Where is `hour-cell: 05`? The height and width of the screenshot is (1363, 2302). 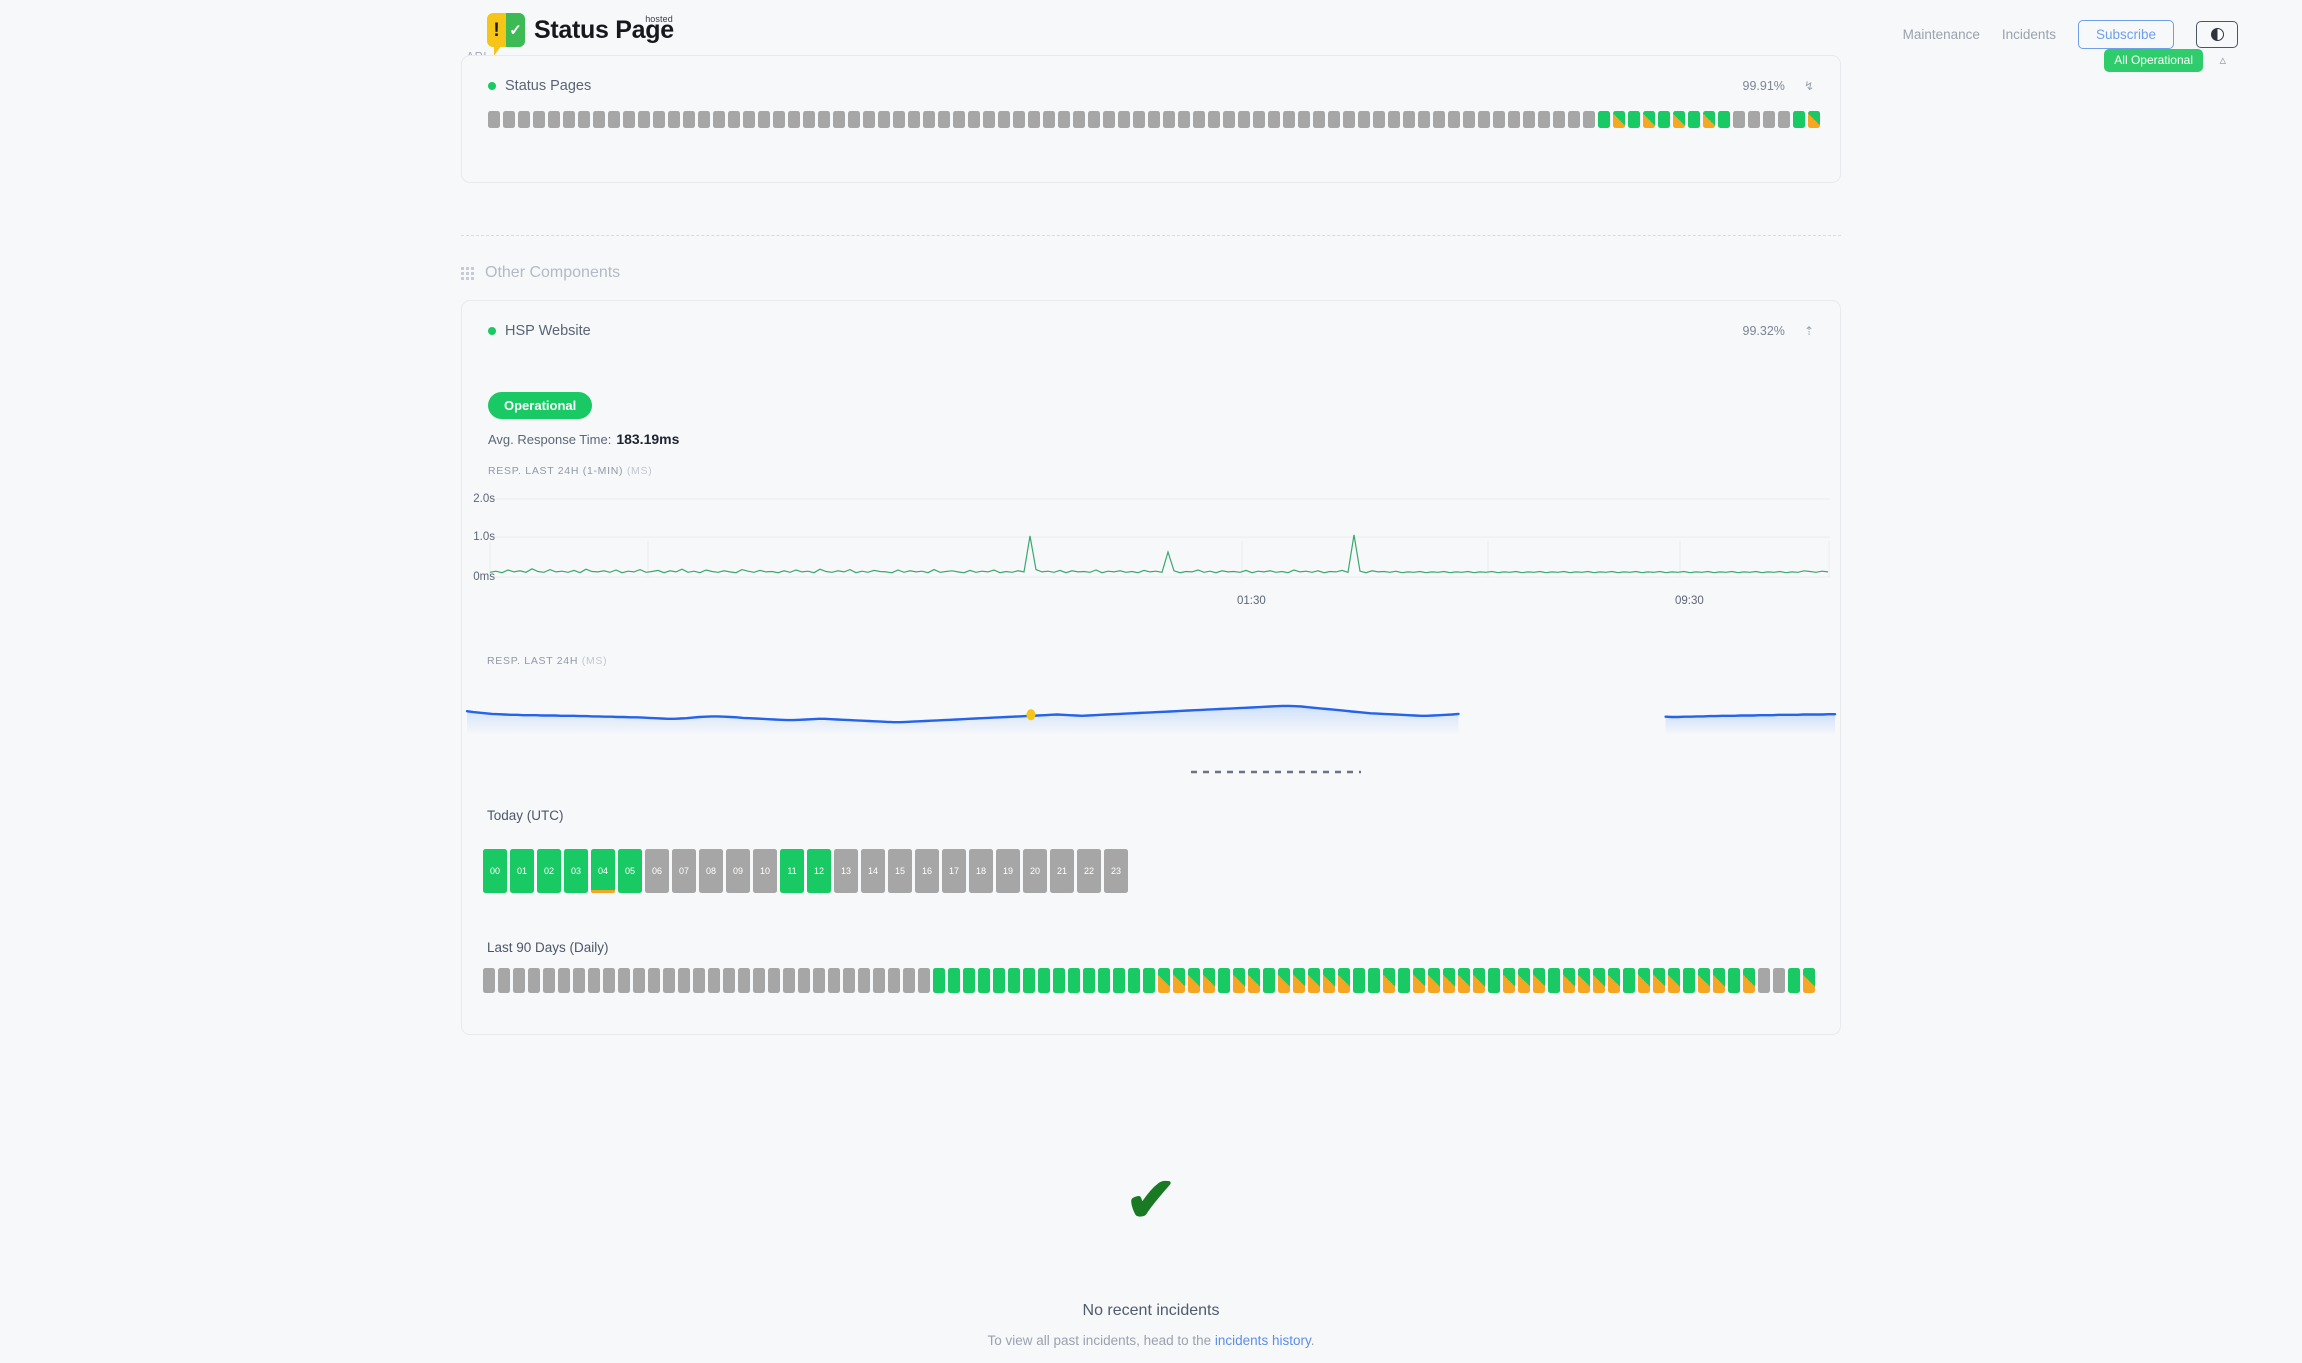
hour-cell: 05 is located at coordinates (630, 871).